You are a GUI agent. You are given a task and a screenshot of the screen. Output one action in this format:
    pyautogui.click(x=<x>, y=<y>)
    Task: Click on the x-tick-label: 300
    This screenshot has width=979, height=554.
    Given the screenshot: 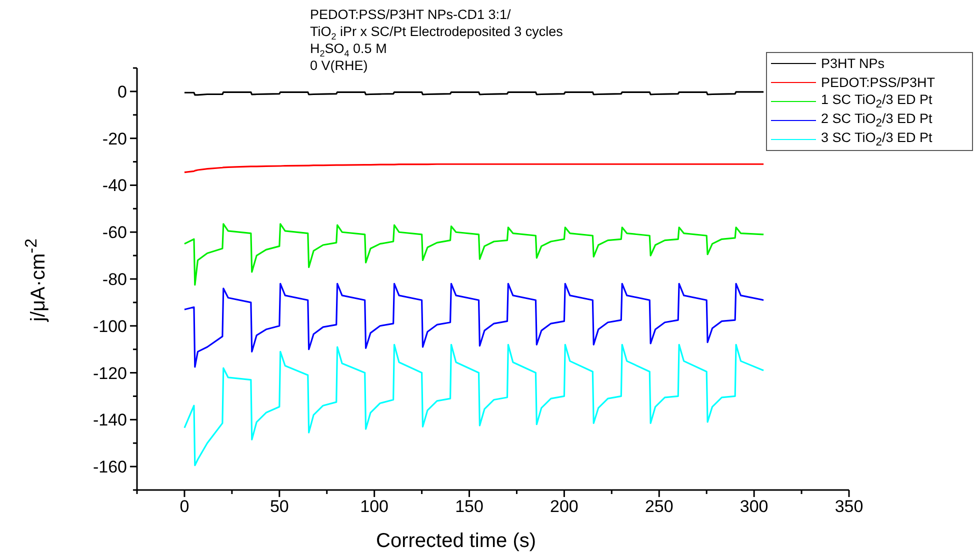 What is the action you would take?
    pyautogui.click(x=754, y=506)
    